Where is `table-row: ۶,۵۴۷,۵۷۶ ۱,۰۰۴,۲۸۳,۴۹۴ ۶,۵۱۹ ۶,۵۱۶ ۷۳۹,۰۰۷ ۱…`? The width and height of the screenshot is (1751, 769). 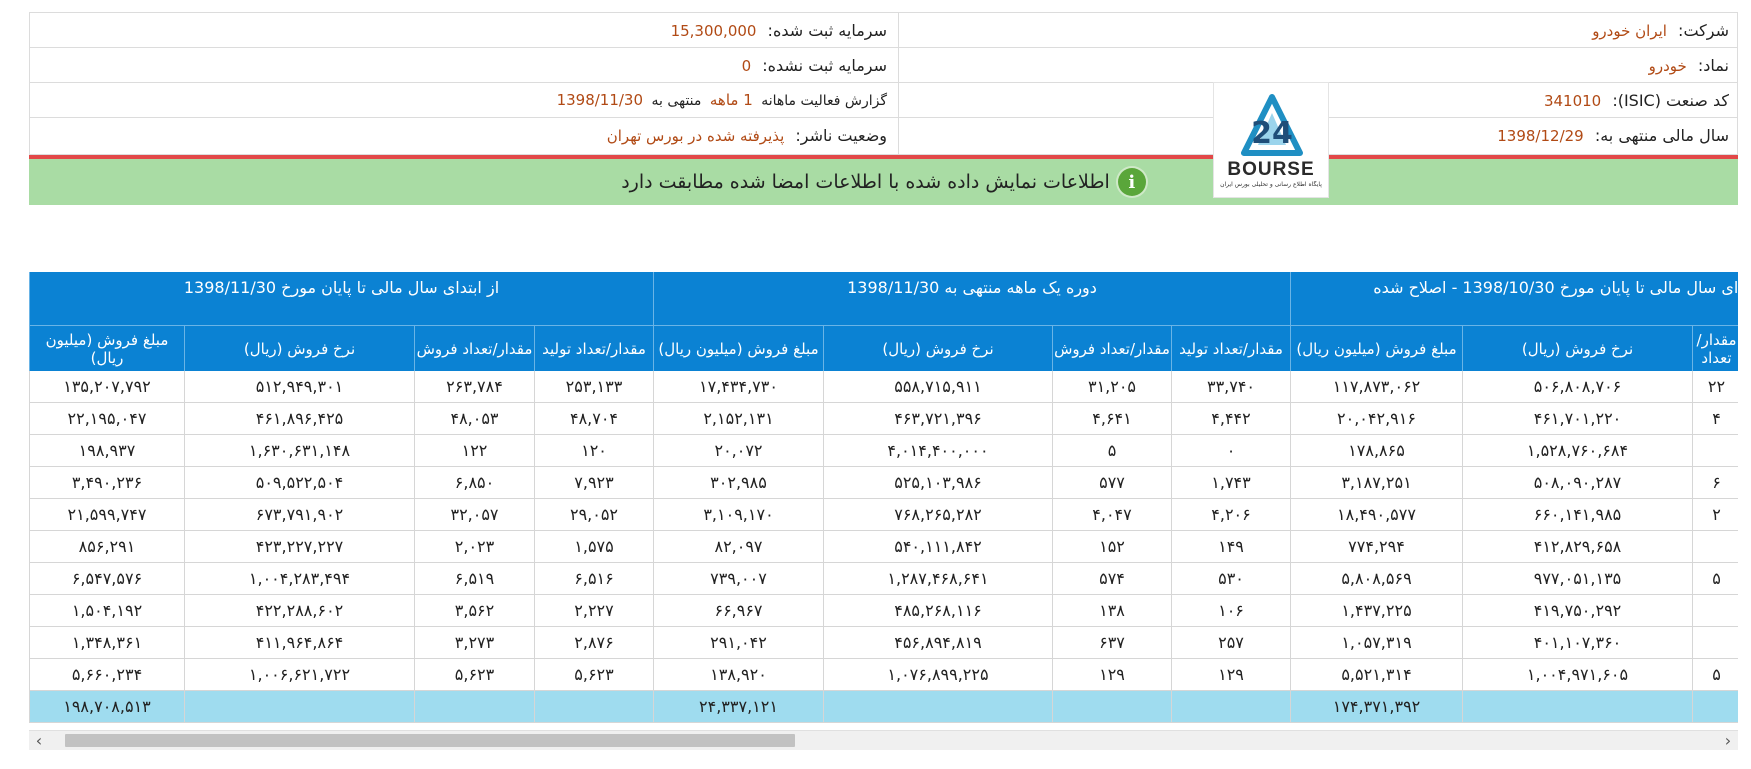 table-row: ۶,۵۴۷,۵۷۶ ۱,۰۰۴,۲۸۳,۴۹۴ ۶,۵۱۹ ۶,۵۱۶ ۷۳۹,۰۰۷ ۱… is located at coordinates (883, 579).